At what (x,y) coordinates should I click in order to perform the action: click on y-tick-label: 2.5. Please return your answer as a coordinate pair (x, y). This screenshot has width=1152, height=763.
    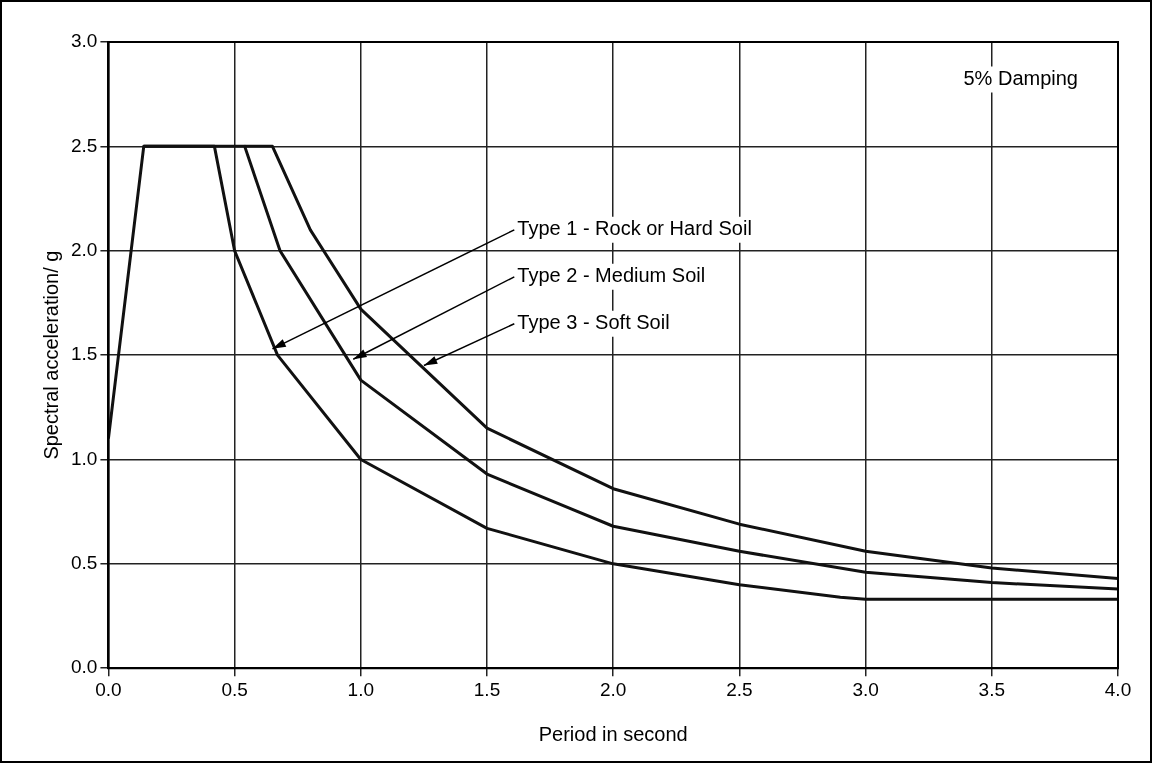
    Looking at the image, I should click on (84, 145).